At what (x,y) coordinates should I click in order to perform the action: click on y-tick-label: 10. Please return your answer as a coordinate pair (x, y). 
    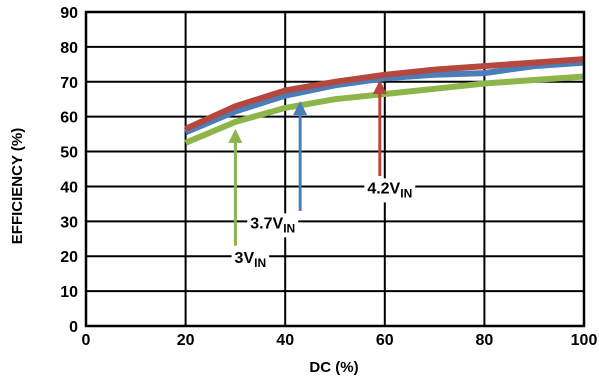
    Looking at the image, I should click on (69, 292).